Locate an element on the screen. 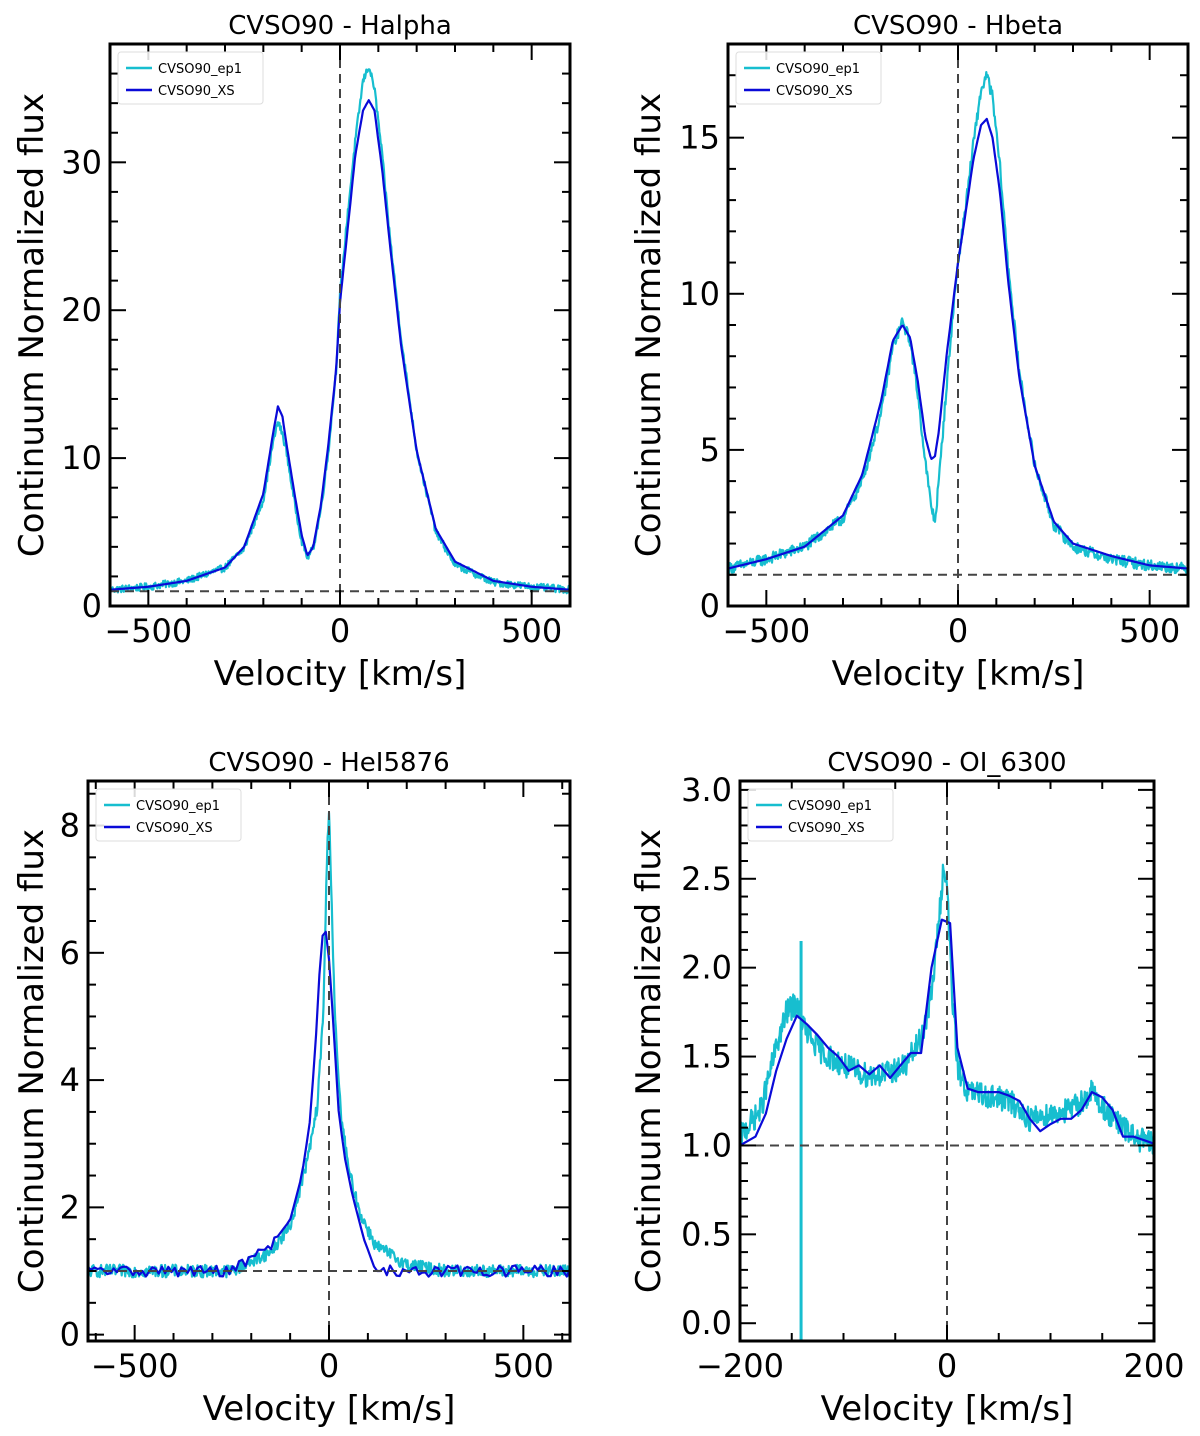 This screenshot has height=1436, width=1200. y-tick-label: 2.5 is located at coordinates (706, 879).